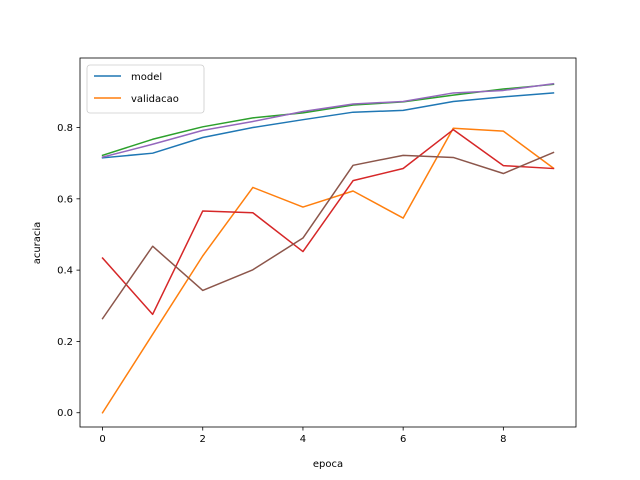 The height and width of the screenshot is (480, 640). I want to click on y-axis-label: acuracia, so click(37, 243).